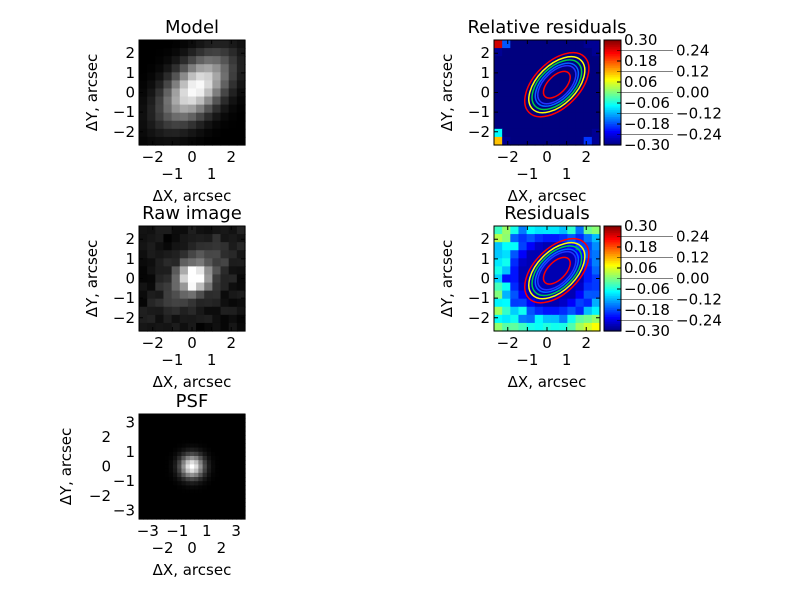  What do you see at coordinates (647, 310) in the screenshot?
I see `colorbar-tick-label: −0.18` at bounding box center [647, 310].